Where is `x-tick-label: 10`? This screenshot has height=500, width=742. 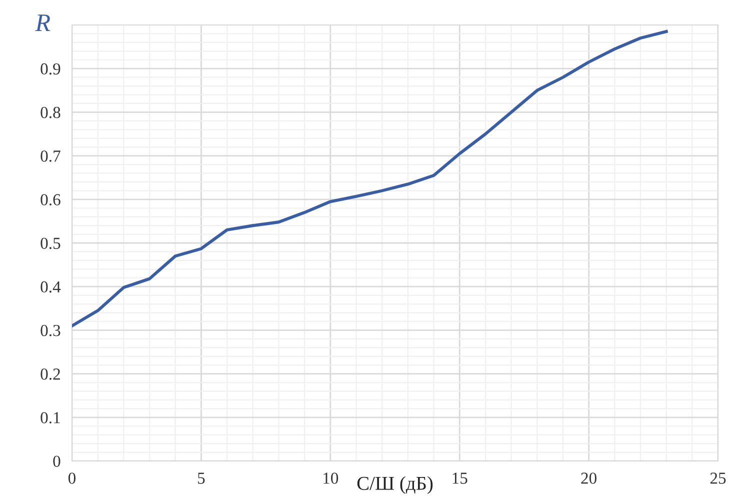
x-tick-label: 10 is located at coordinates (331, 478).